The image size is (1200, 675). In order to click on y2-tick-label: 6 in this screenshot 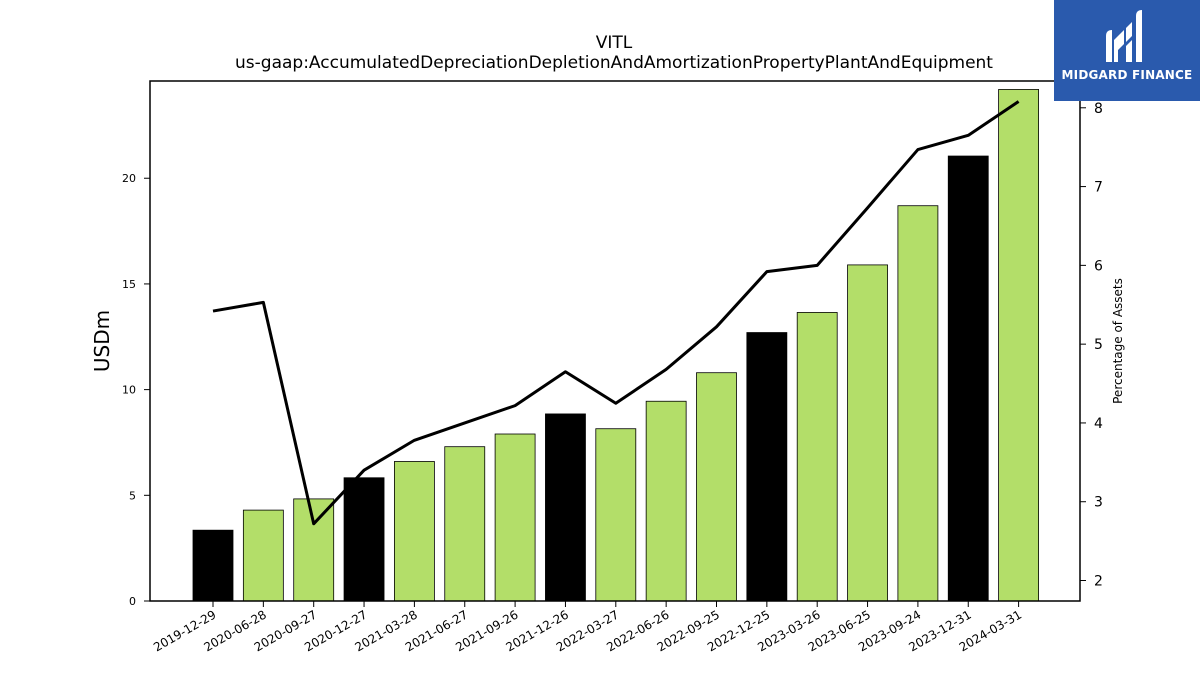, I will do `click(1098, 266)`.